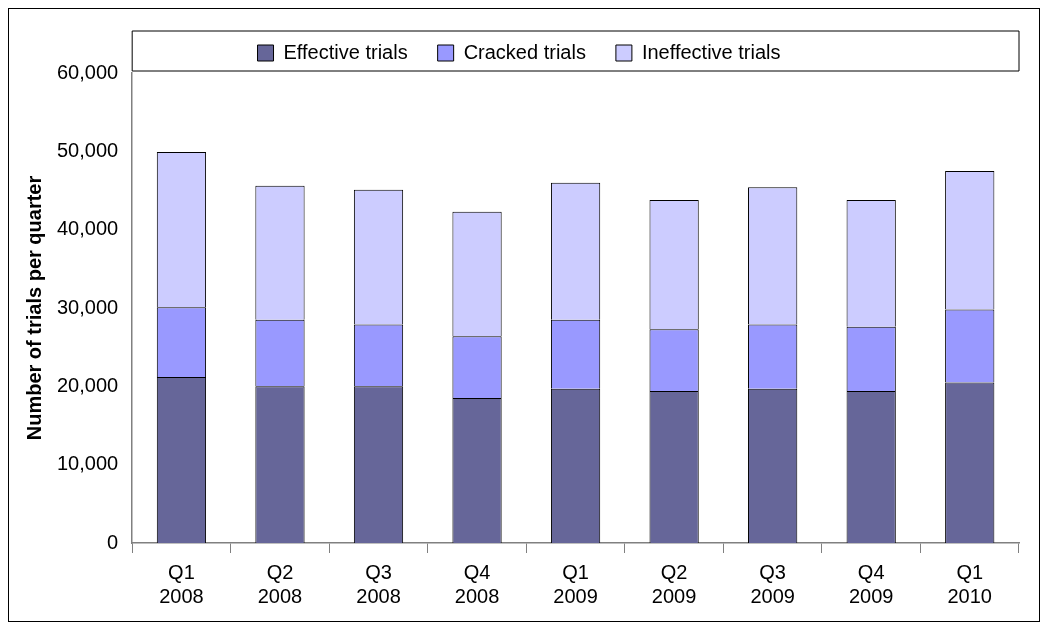 This screenshot has width=1051, height=631. Describe the element at coordinates (711, 51) in the screenshot. I see `legend-label: Ineffective trials` at that location.